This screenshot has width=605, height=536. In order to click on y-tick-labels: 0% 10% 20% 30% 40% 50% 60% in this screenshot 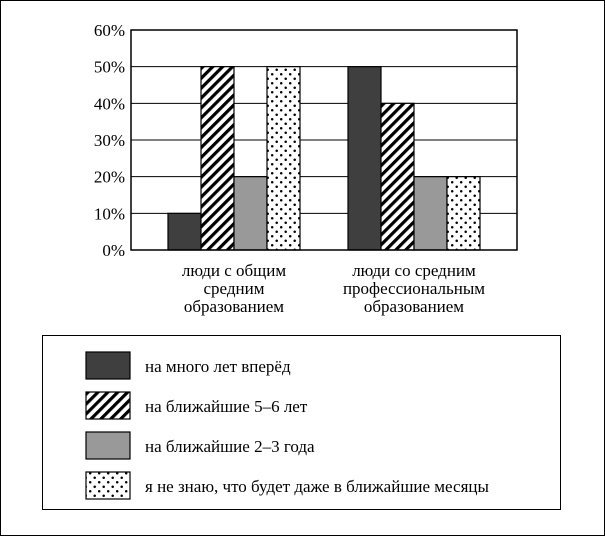, I will do `click(109, 140)`.